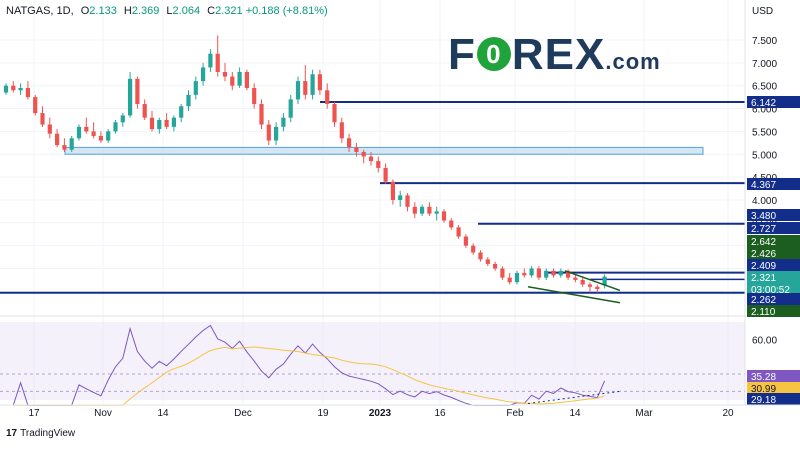 This screenshot has width=800, height=452. Describe the element at coordinates (764, 64) in the screenshot. I see `y-tick-label: 7.000` at that location.